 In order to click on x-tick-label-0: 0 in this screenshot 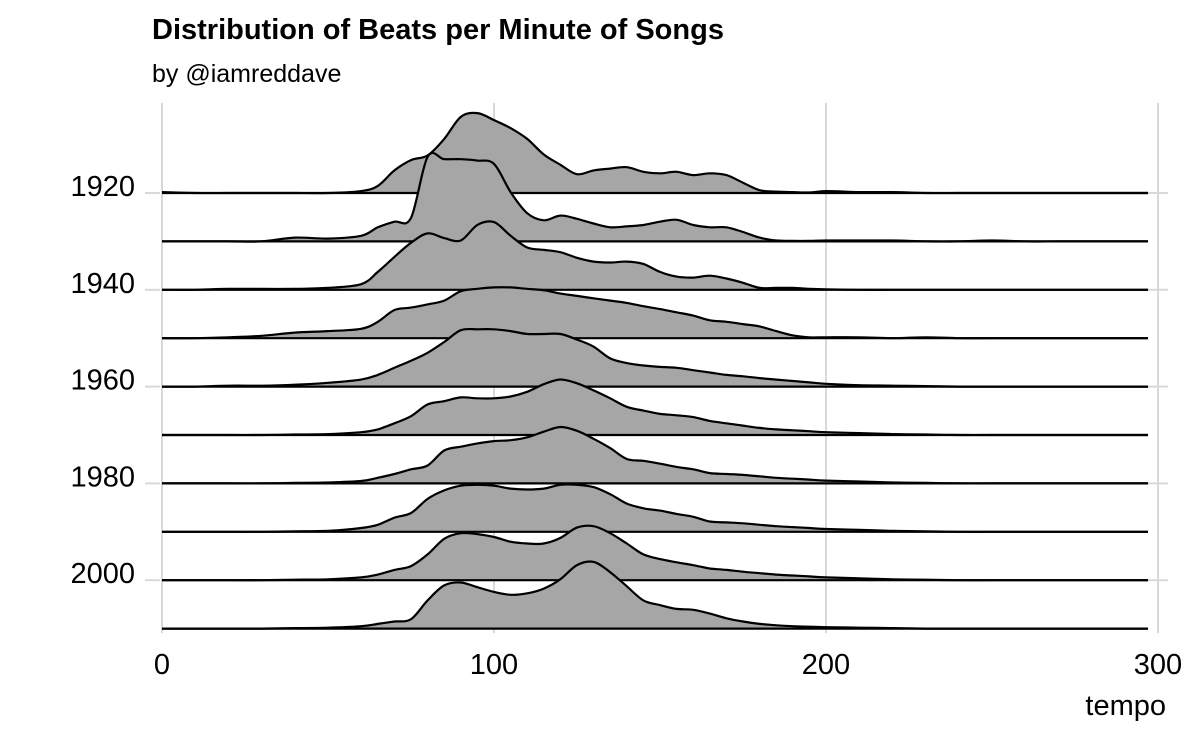, I will do `click(162, 665)`.